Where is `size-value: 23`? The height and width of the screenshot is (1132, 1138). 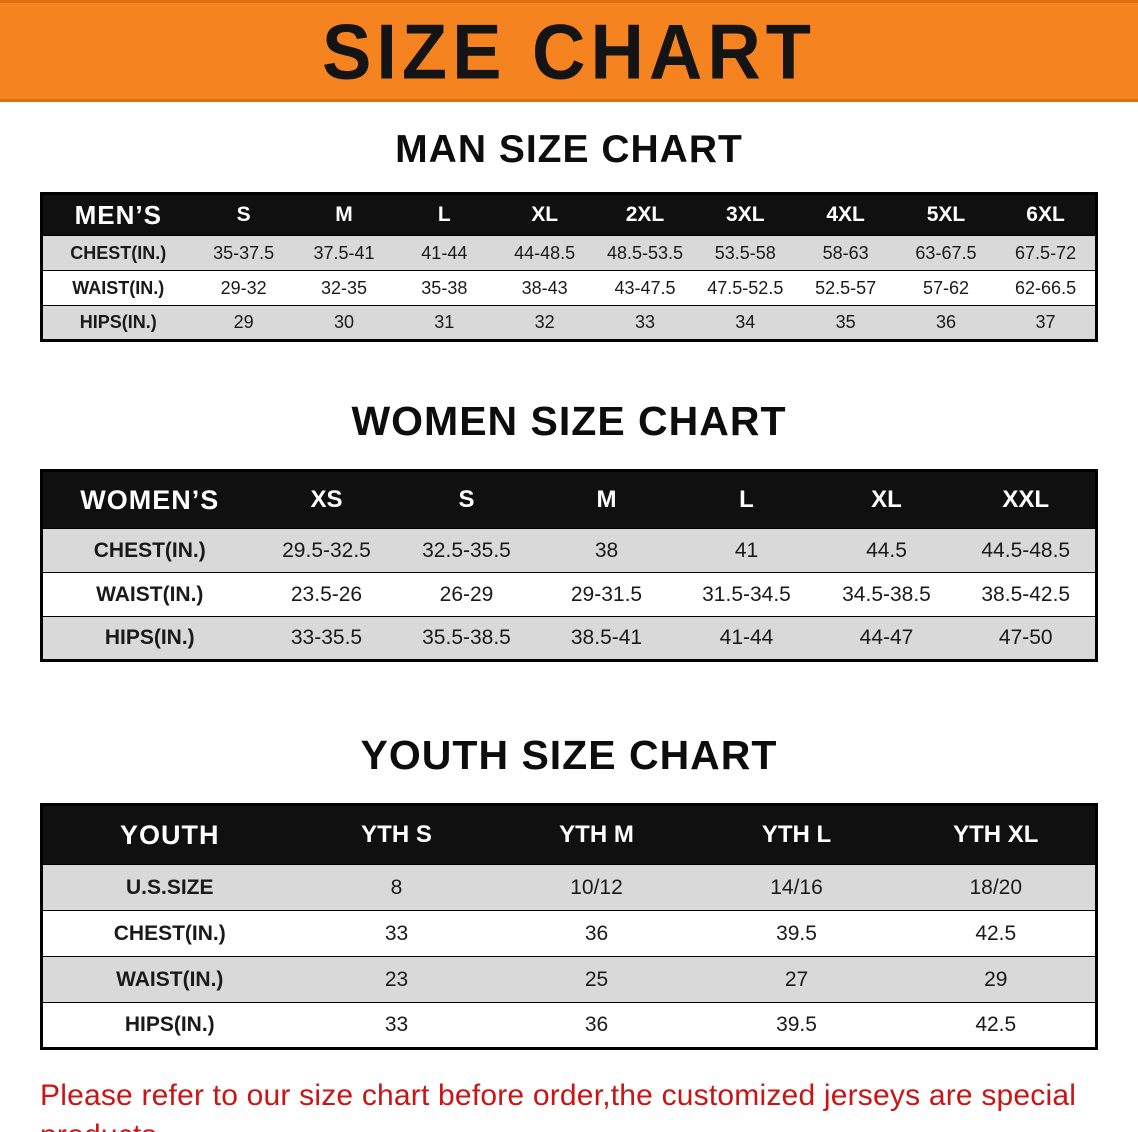
size-value: 23 is located at coordinates (396, 979).